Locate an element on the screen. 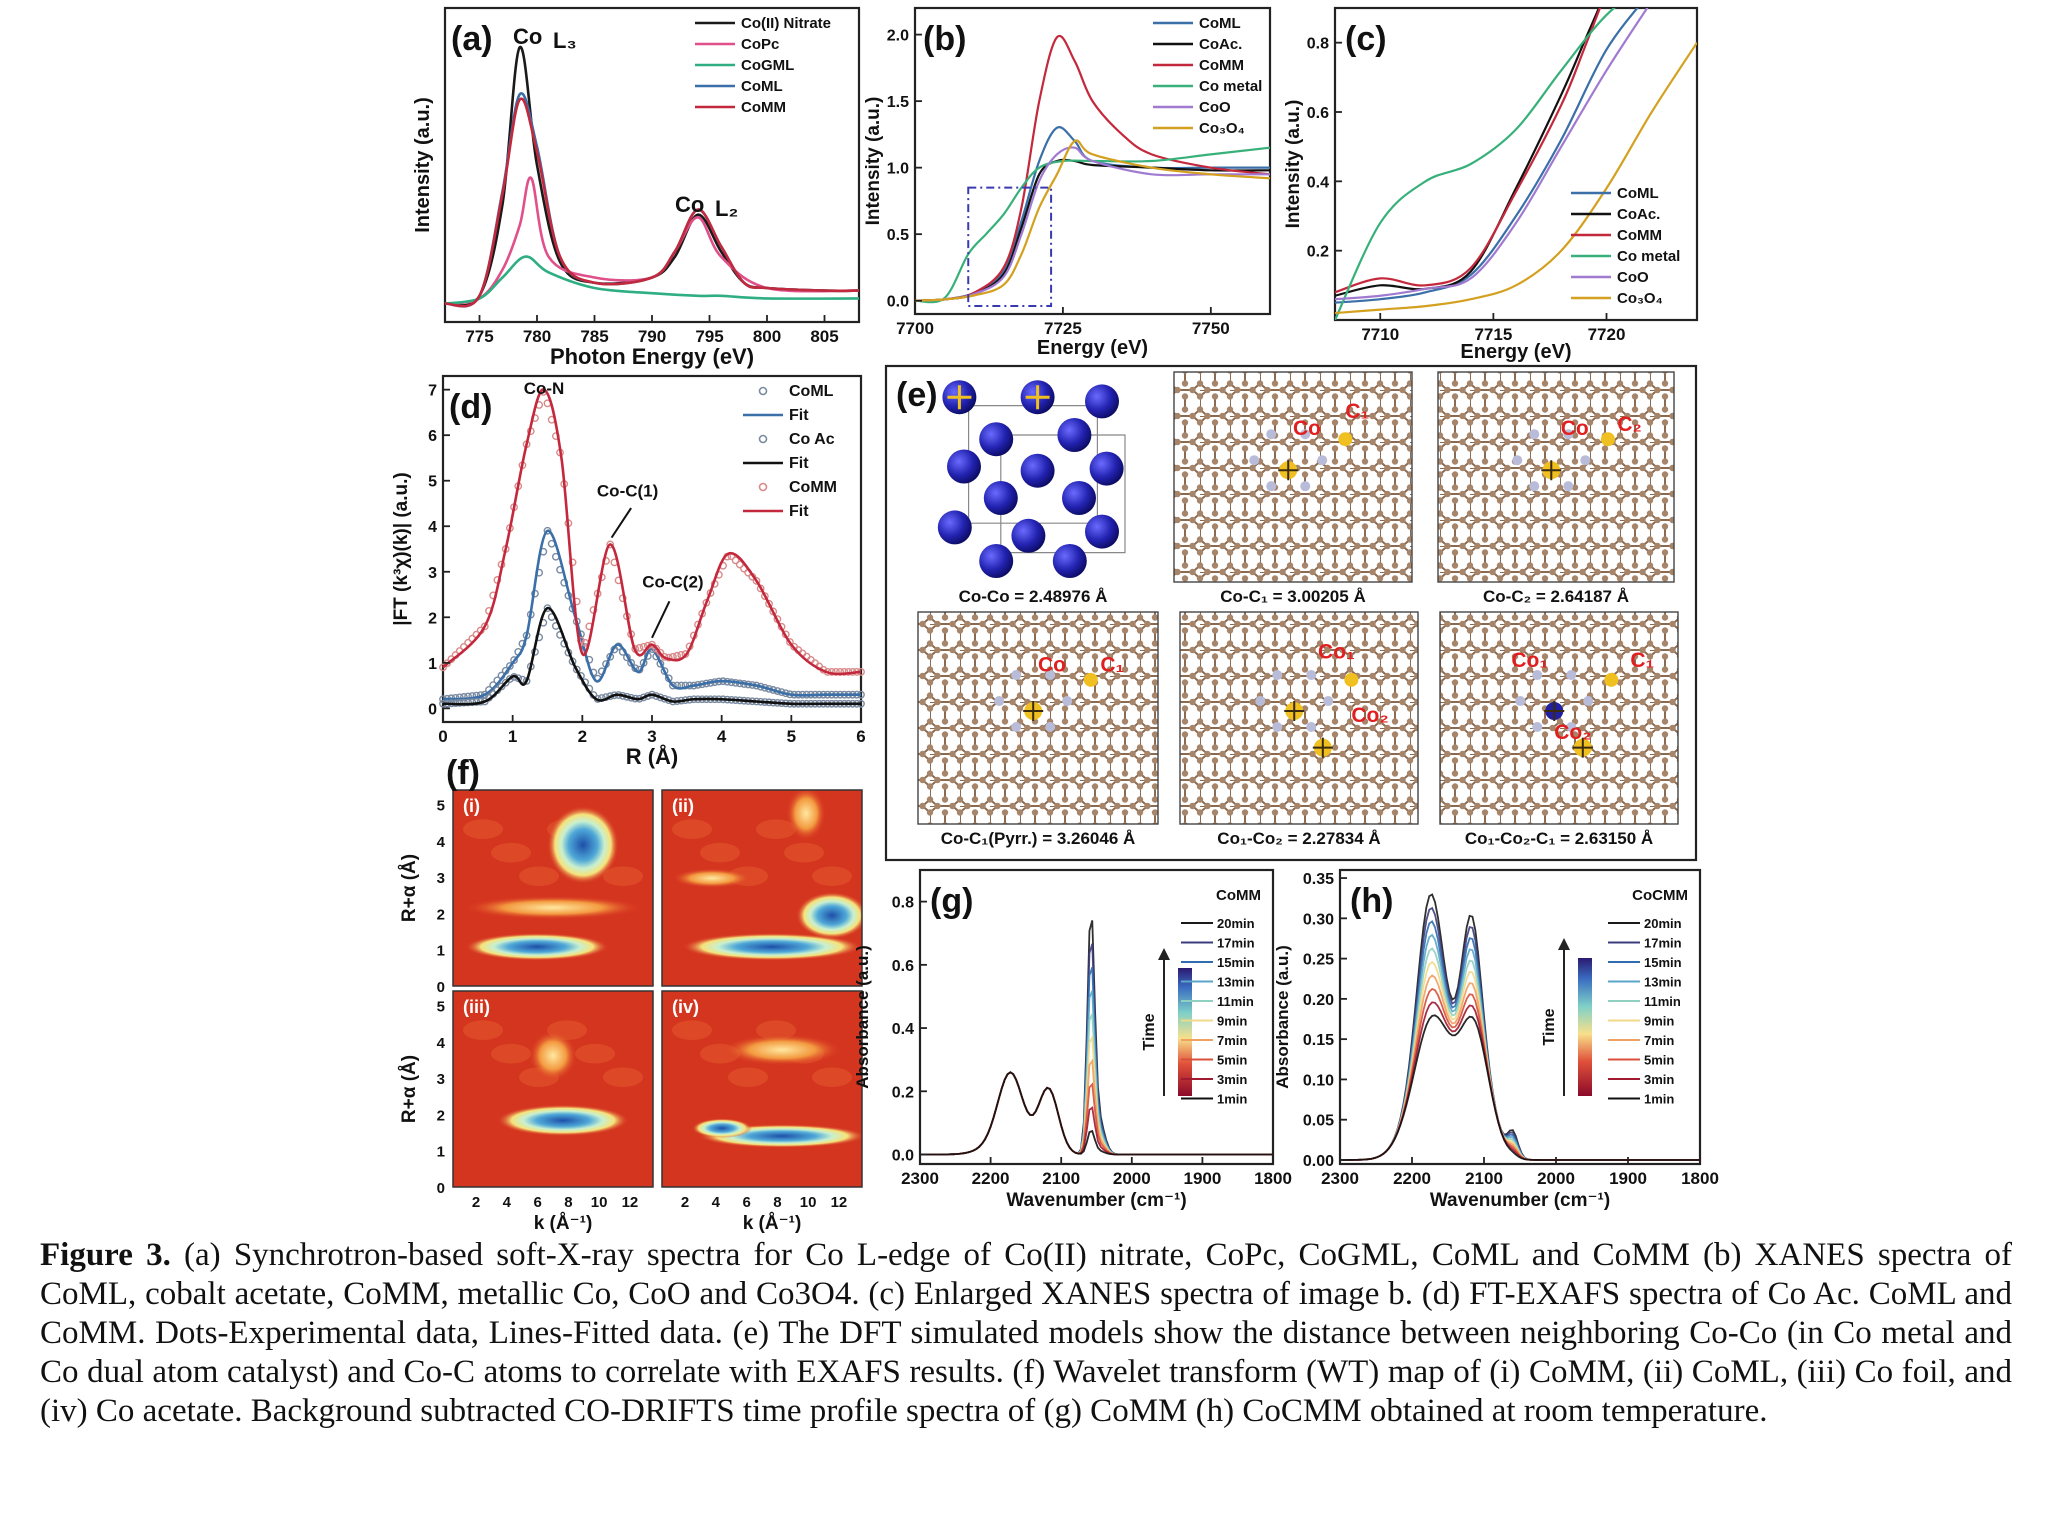 This screenshot has width=2048, height=1536. panel-e-distance-caption: Co-Co = 2.48976 Å is located at coordinates (1033, 596).